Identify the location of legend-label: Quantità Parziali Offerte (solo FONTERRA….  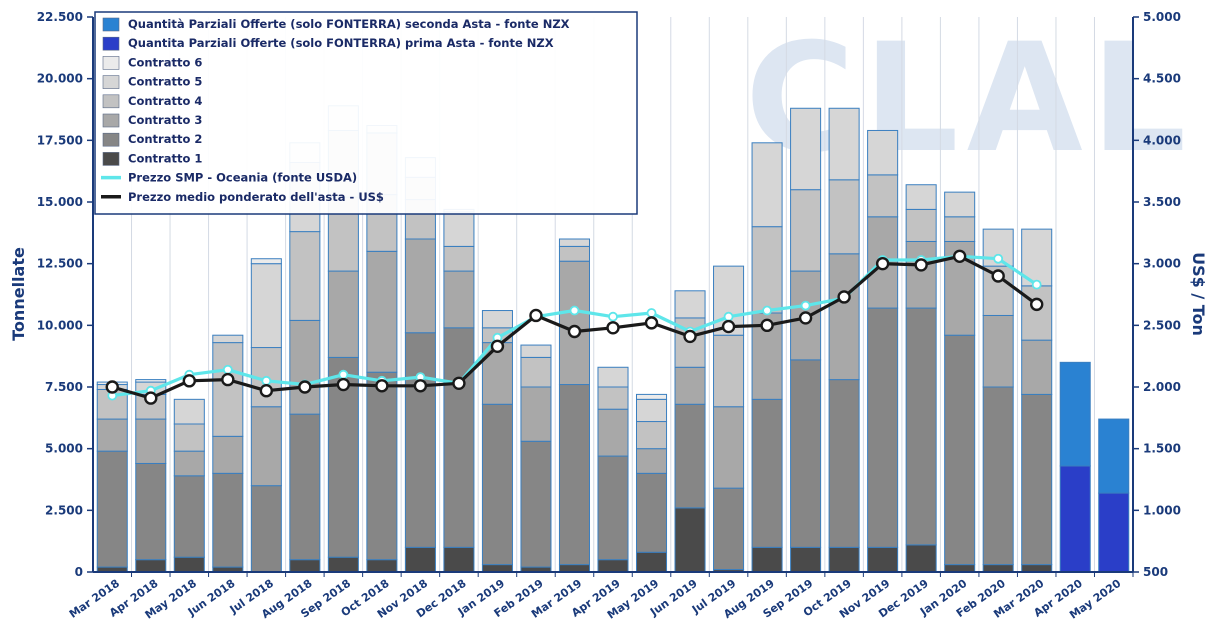
(349, 24).